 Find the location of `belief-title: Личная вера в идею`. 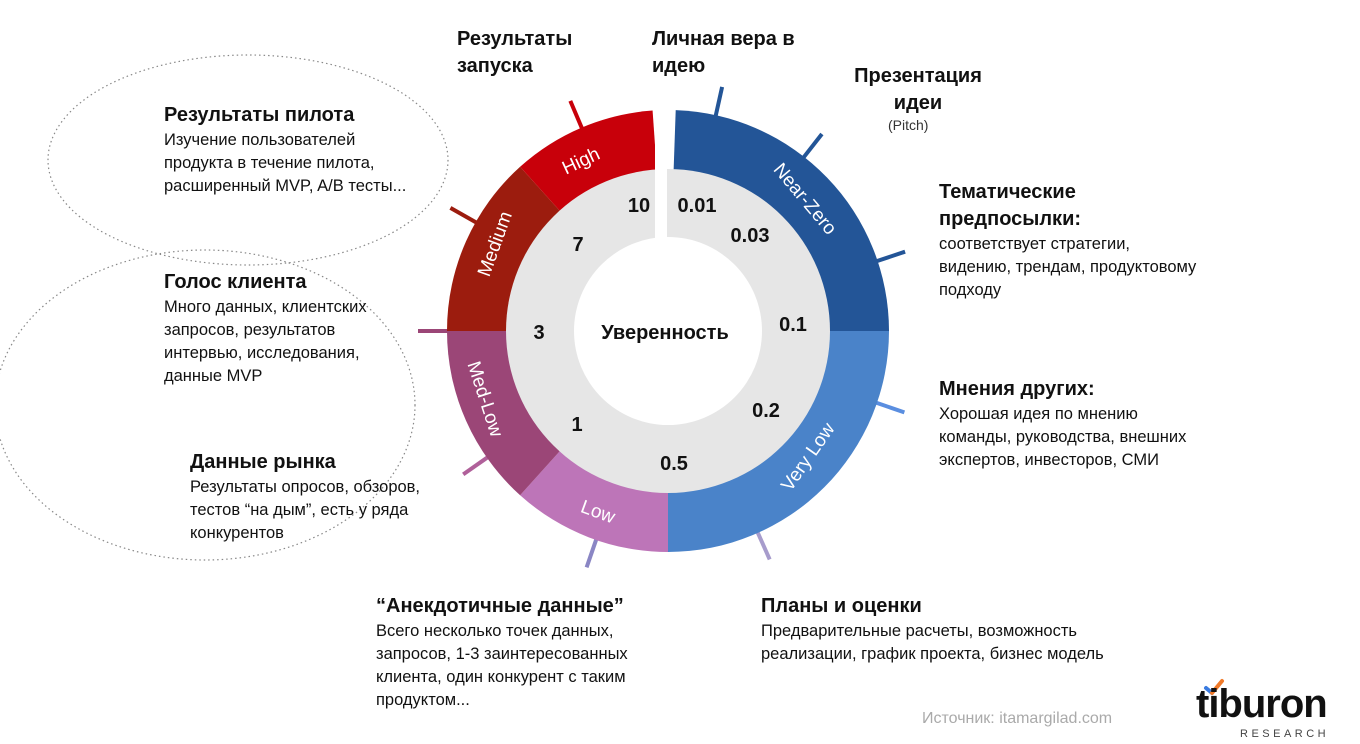

belief-title: Личная вера в идею is located at coordinates (723, 52).